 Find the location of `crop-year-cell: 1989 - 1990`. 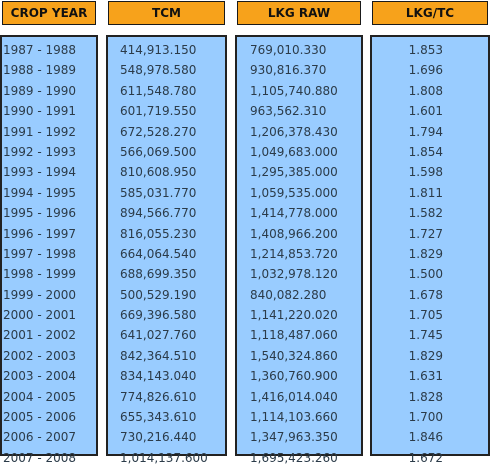

crop-year-cell: 1989 - 1990 is located at coordinates (40, 90).